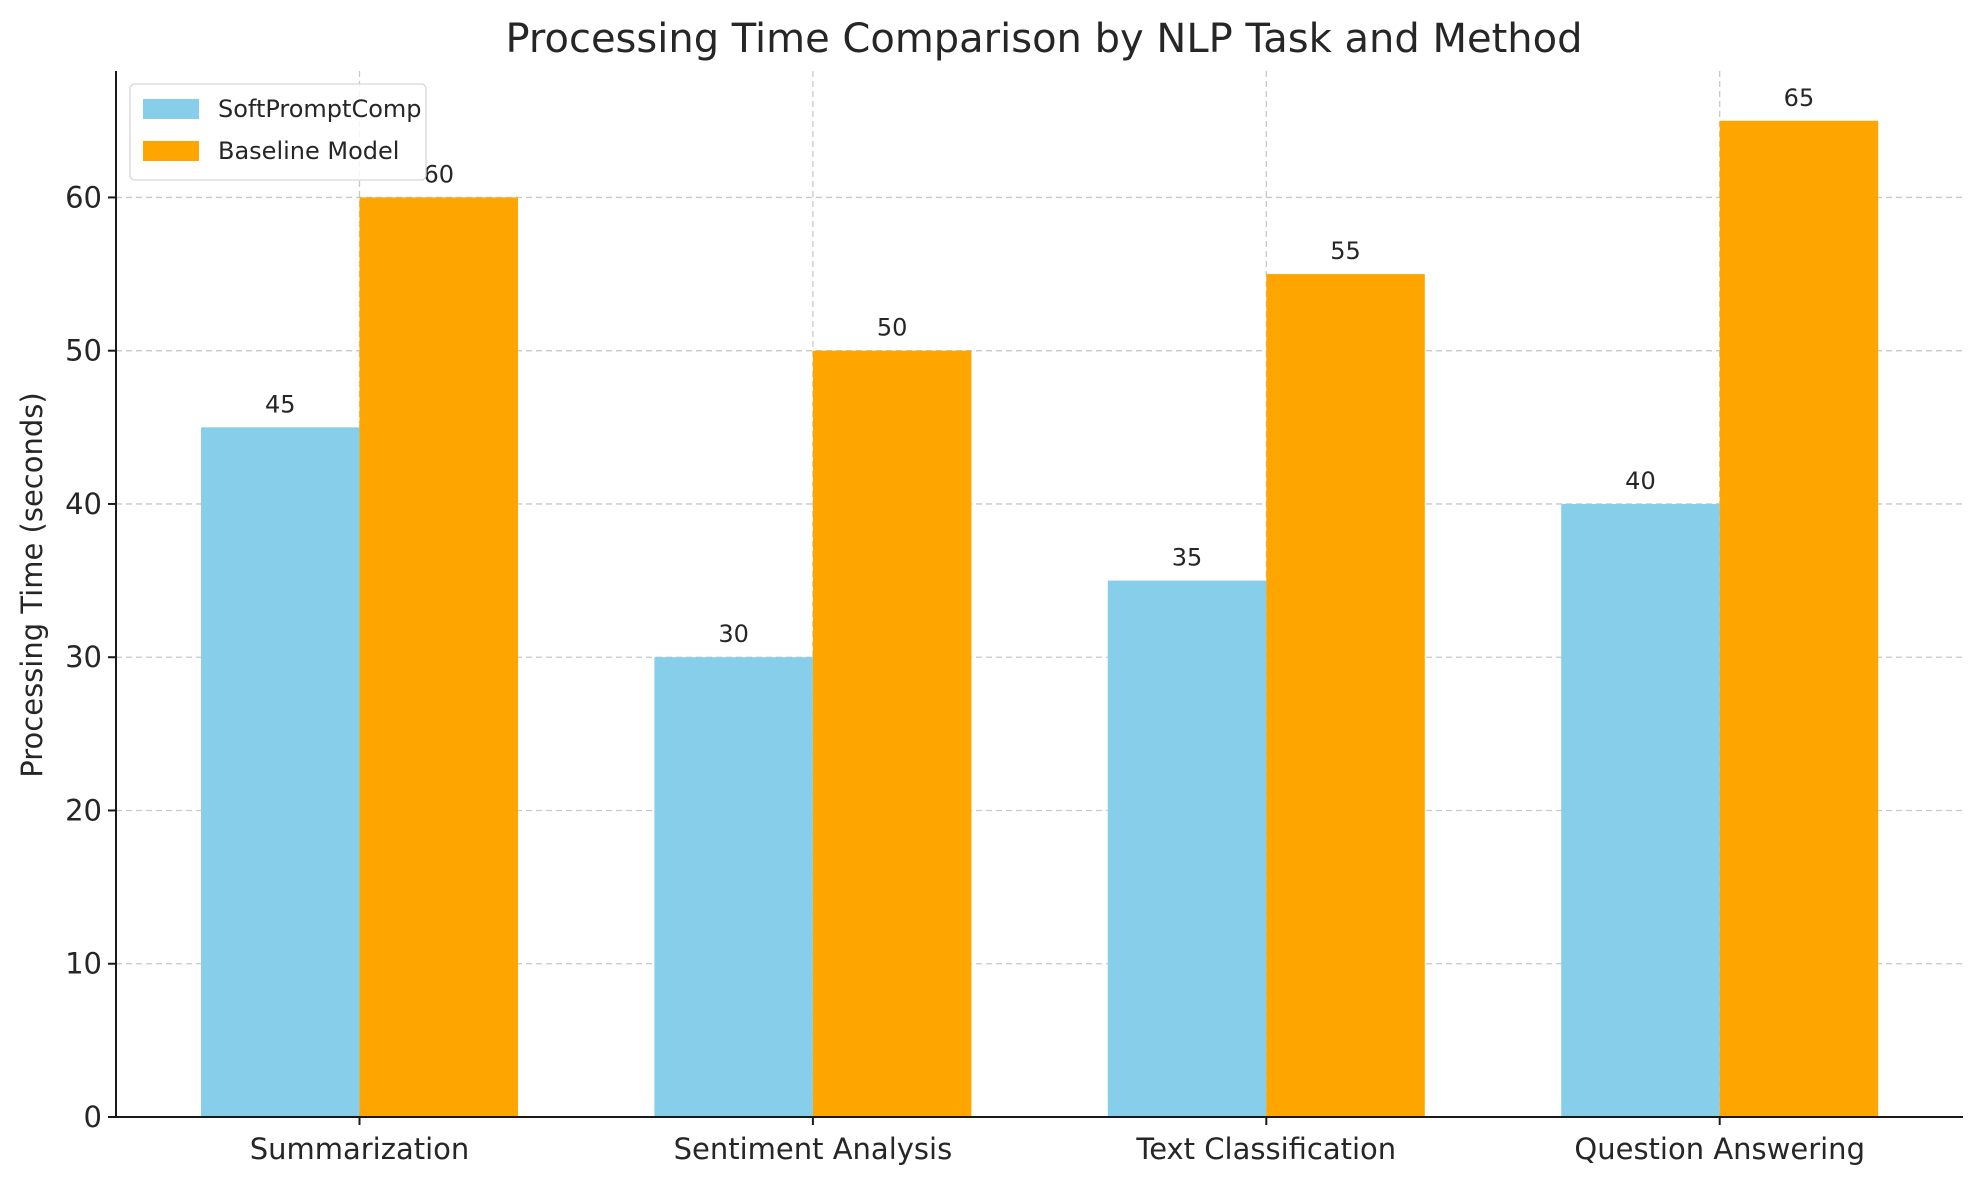 Image resolution: width=1979 pixels, height=1180 pixels. Describe the element at coordinates (1187, 558) in the screenshot. I see `bar-value-label: 35` at that location.